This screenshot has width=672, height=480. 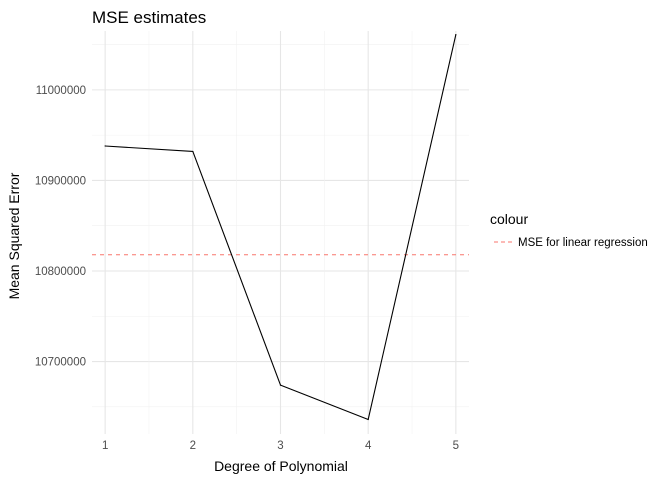 What do you see at coordinates (569, 230) in the screenshot?
I see `legend: colour MSE for linear regression` at bounding box center [569, 230].